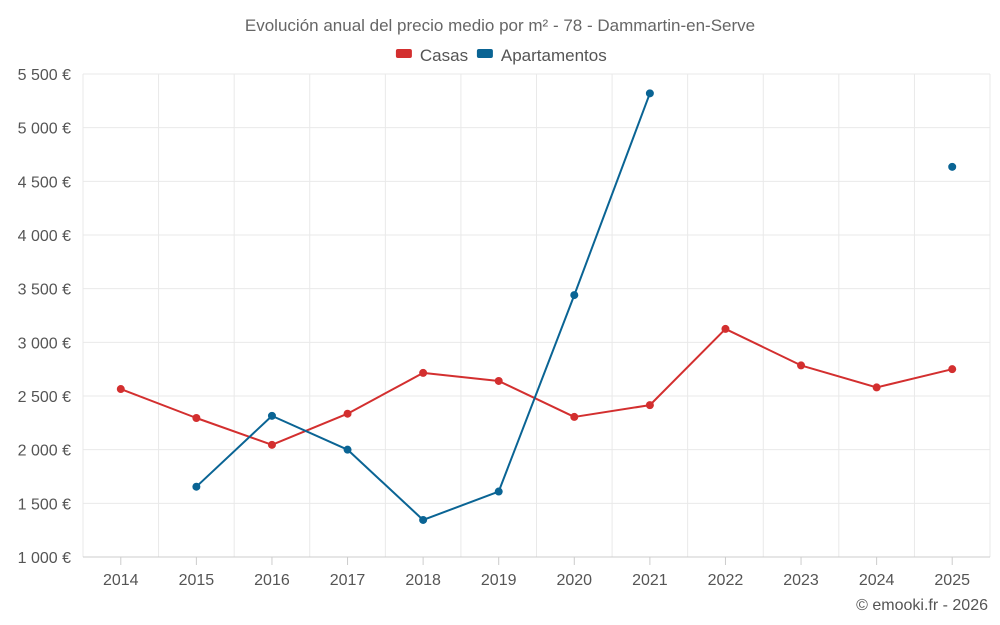  I want to click on y-tick-label: 5 500 €, so click(44, 75).